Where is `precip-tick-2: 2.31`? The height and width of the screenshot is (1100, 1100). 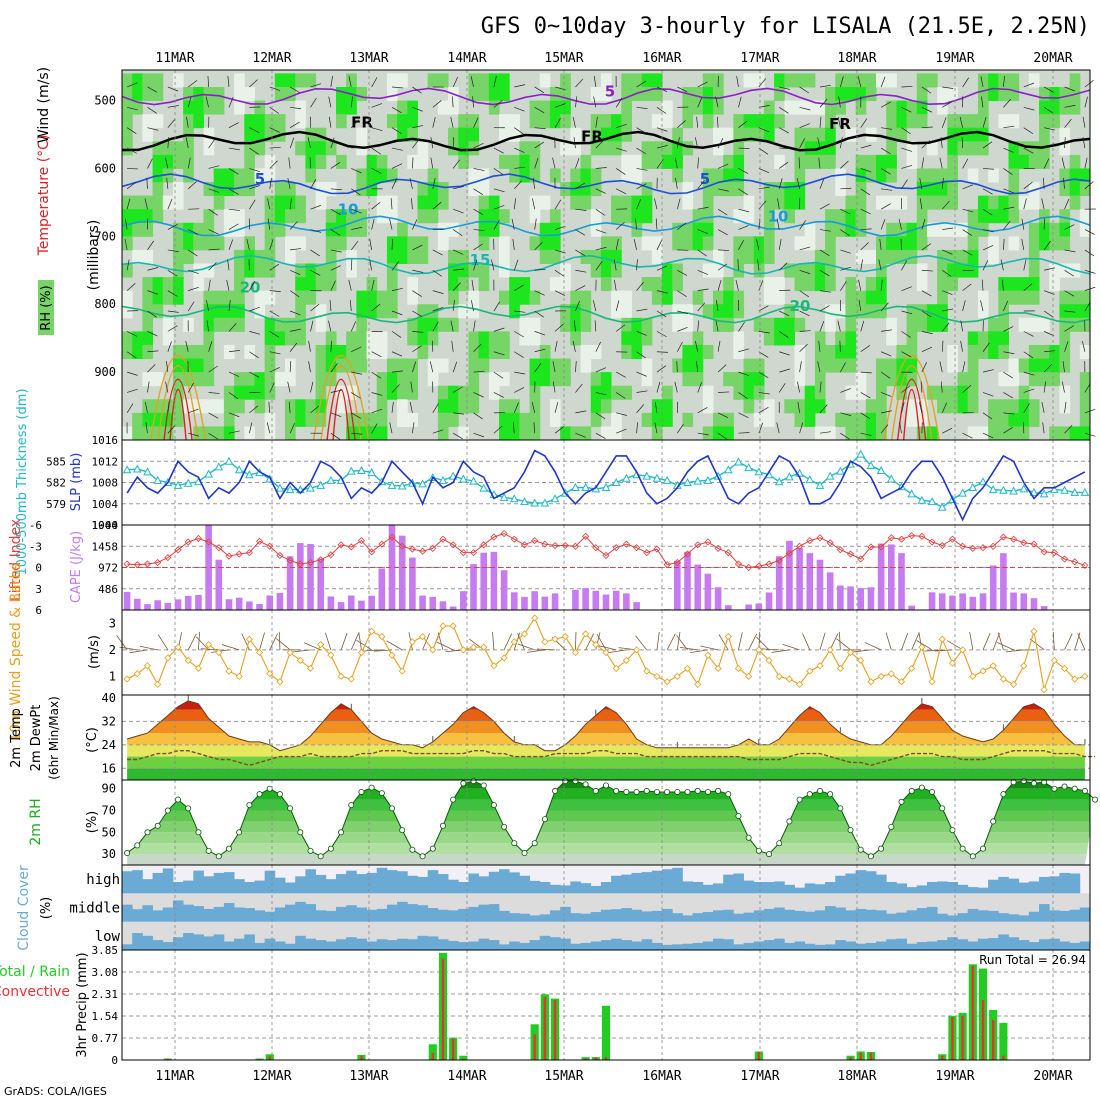
precip-tick-2: 2.31 is located at coordinates (105, 994).